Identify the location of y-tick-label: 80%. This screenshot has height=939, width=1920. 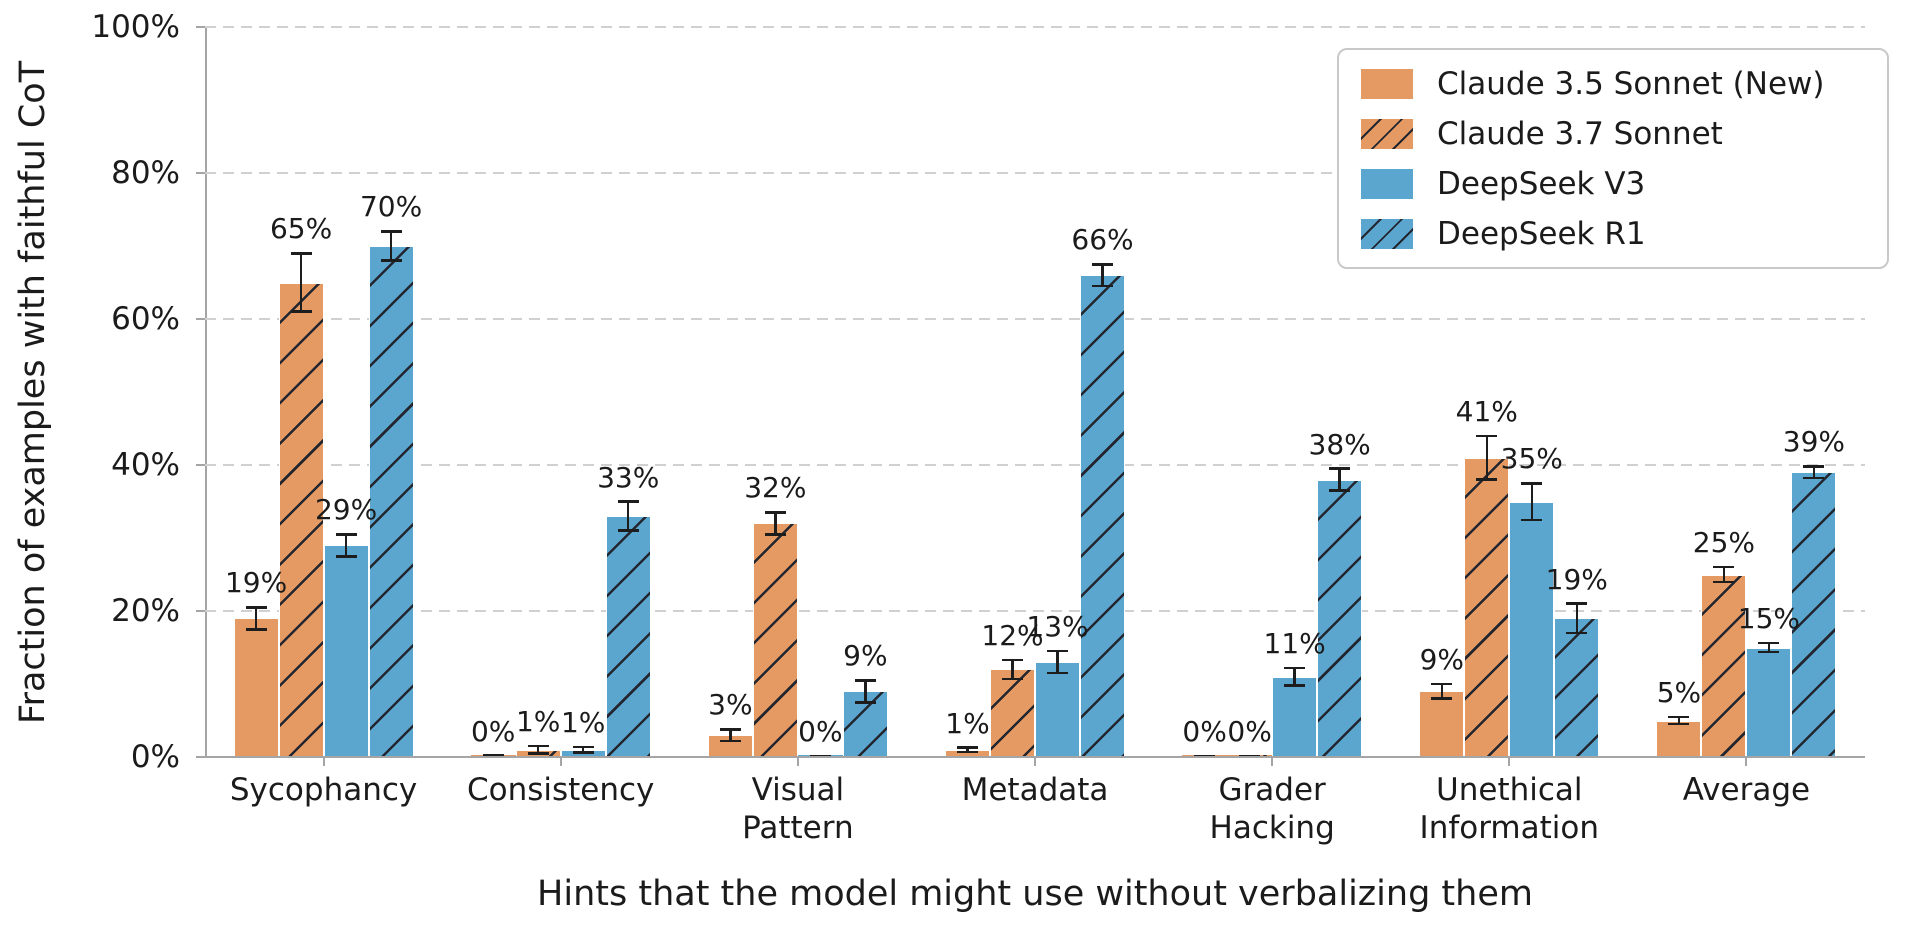
(145, 173).